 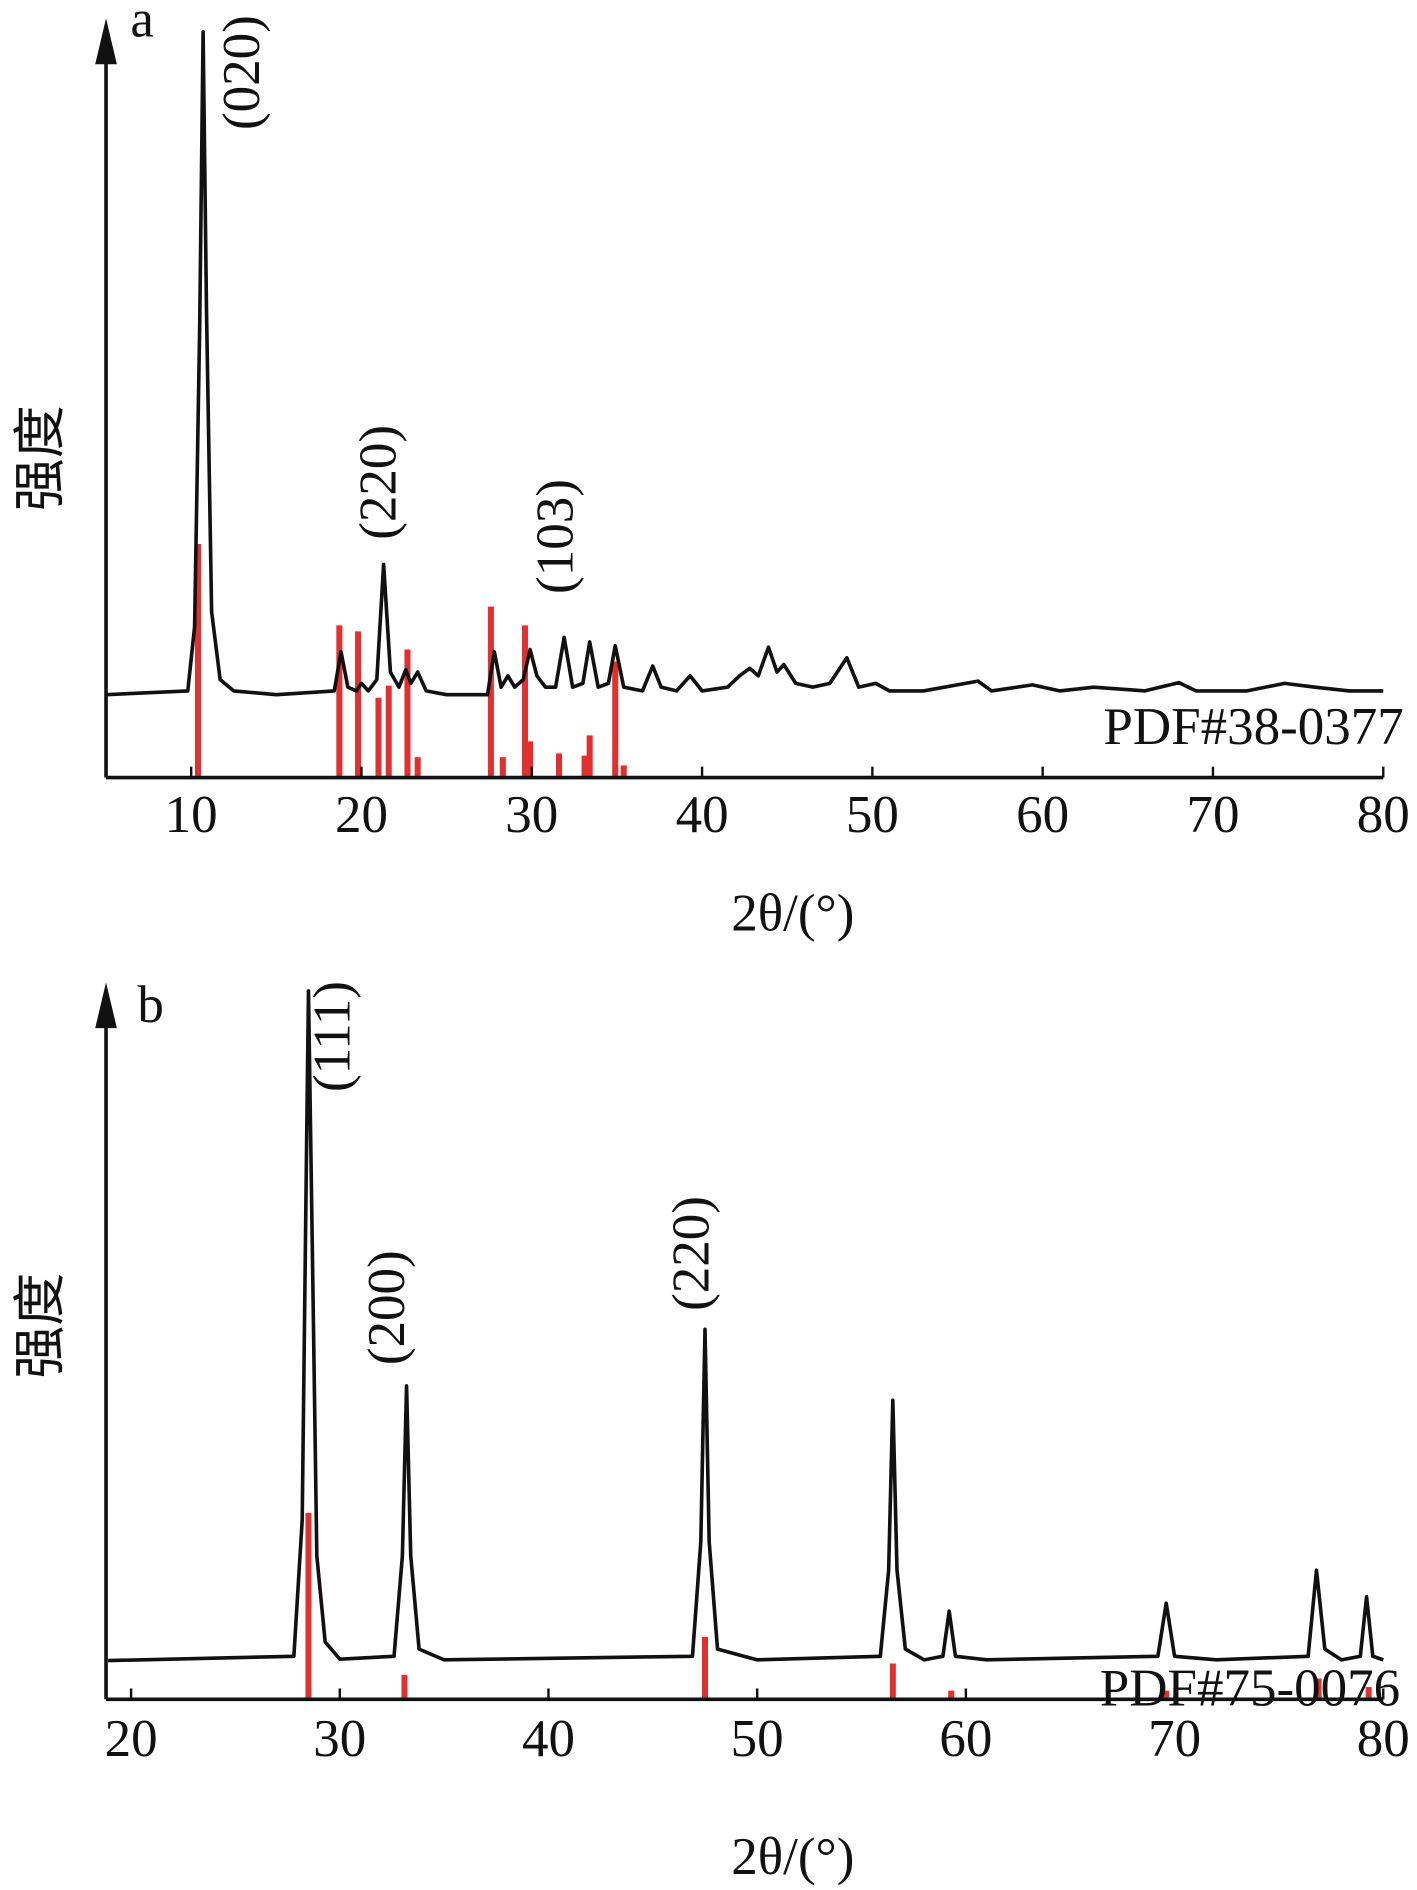 What do you see at coordinates (1250, 1688) in the screenshot?
I see `reference-label: PDF#75-0076` at bounding box center [1250, 1688].